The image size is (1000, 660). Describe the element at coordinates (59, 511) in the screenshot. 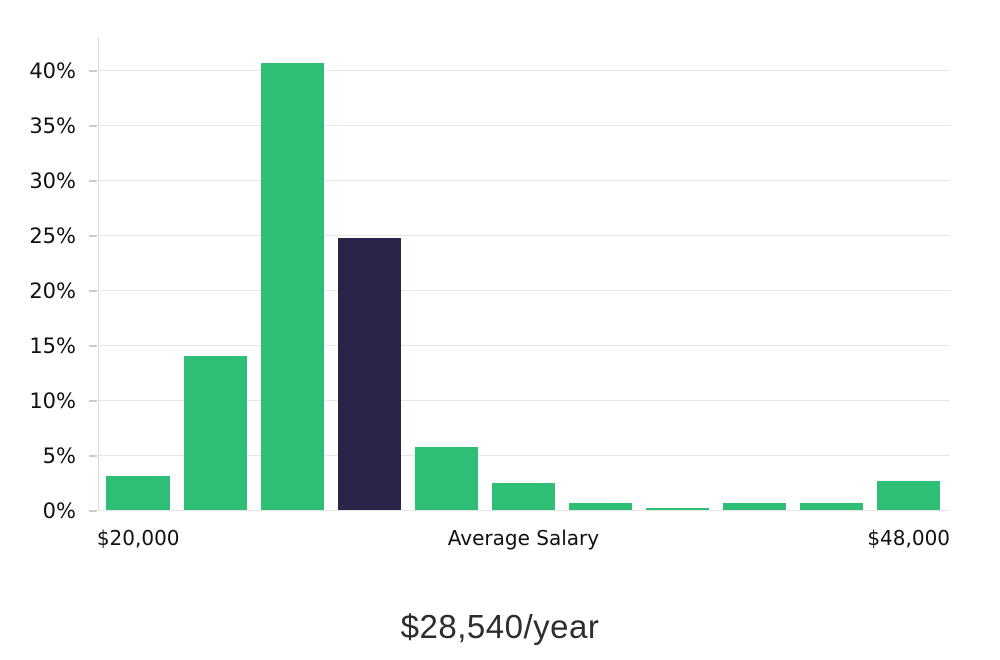

I see `y-tick-label: 0%` at that location.